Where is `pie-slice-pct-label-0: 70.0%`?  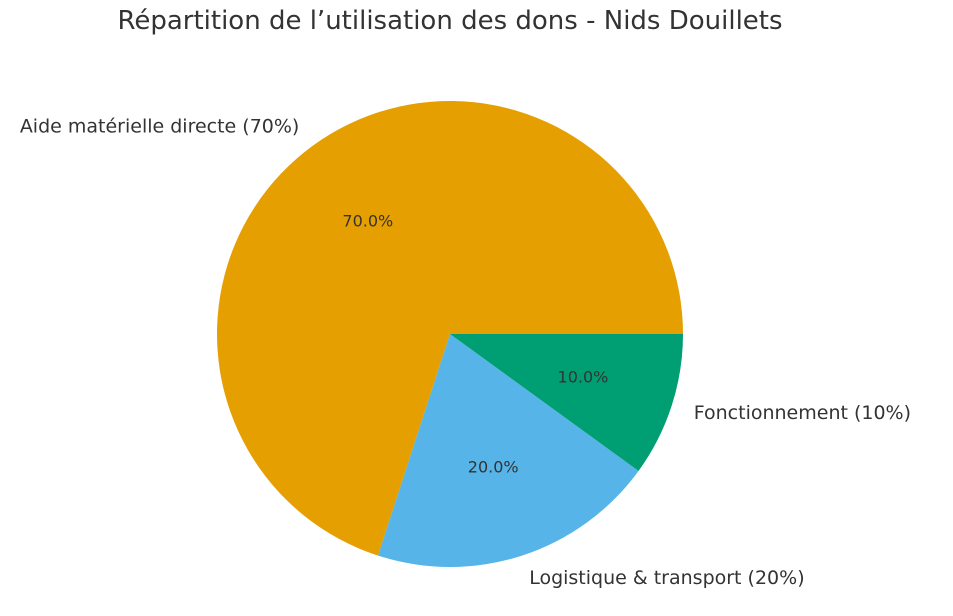 pie-slice-pct-label-0: 70.0% is located at coordinates (367, 220).